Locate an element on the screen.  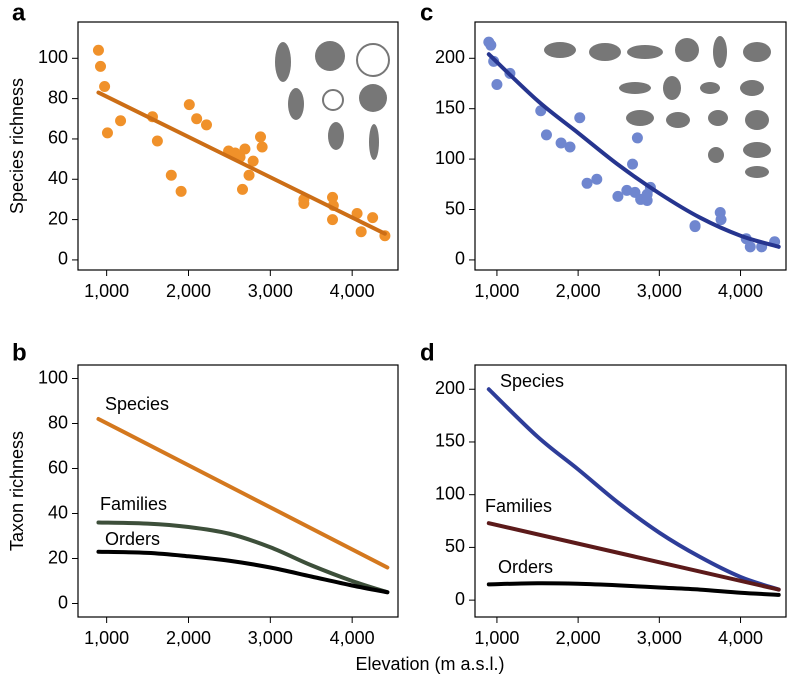
y-tick-label: 200 is located at coordinates (450, 388).